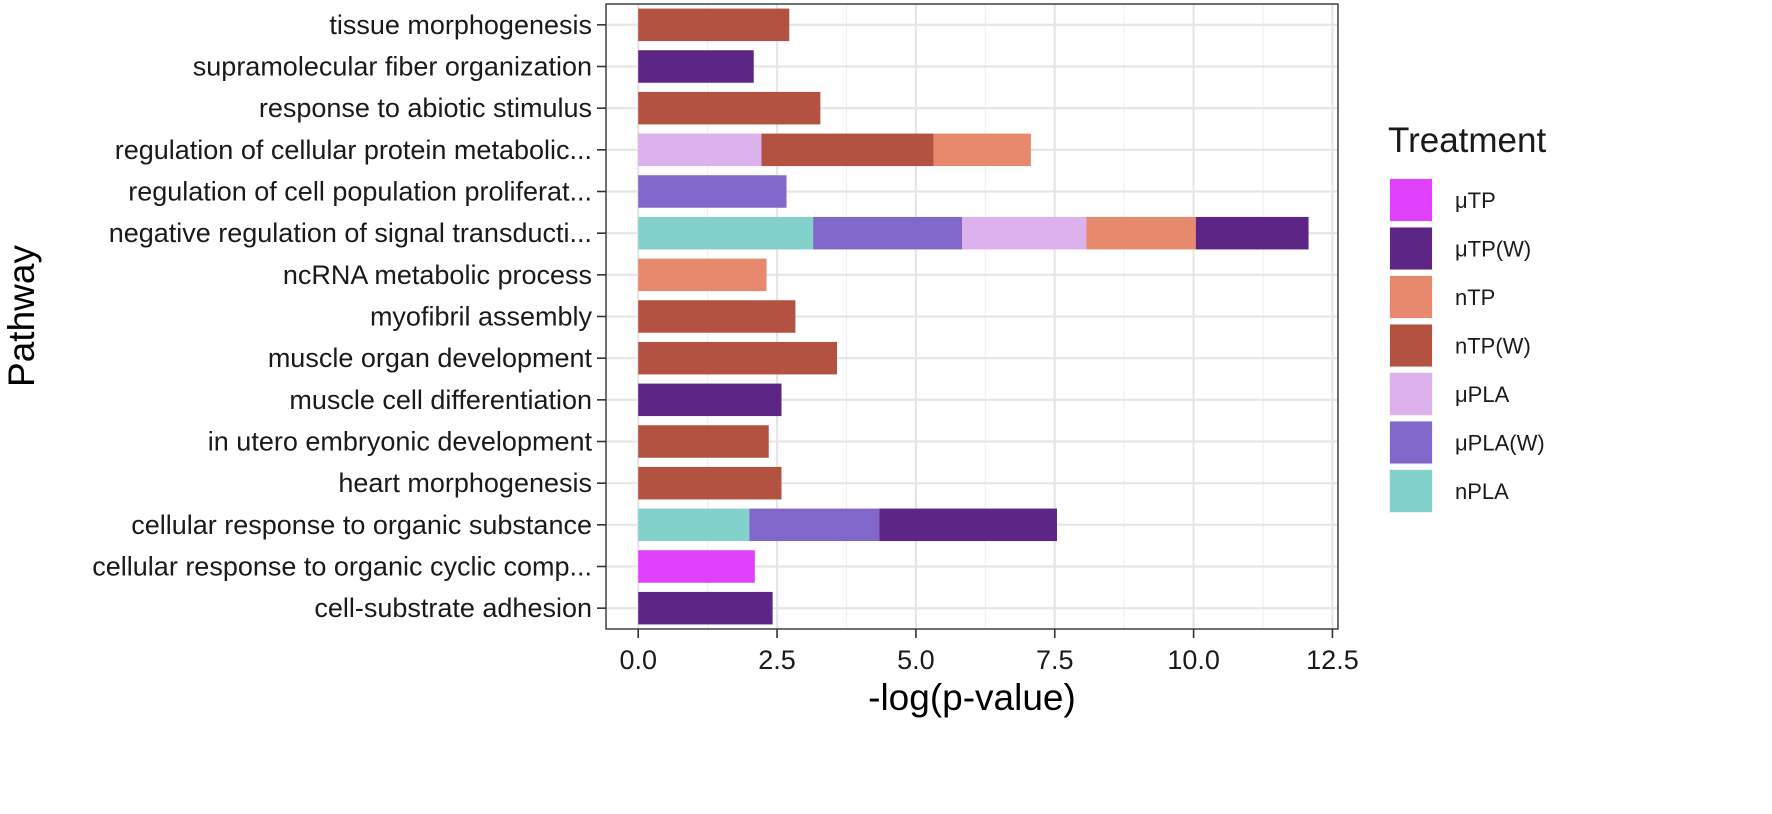 Image resolution: width=1772 pixels, height=814 pixels. I want to click on y-tick-label: cellular response to organic substance, so click(361, 525).